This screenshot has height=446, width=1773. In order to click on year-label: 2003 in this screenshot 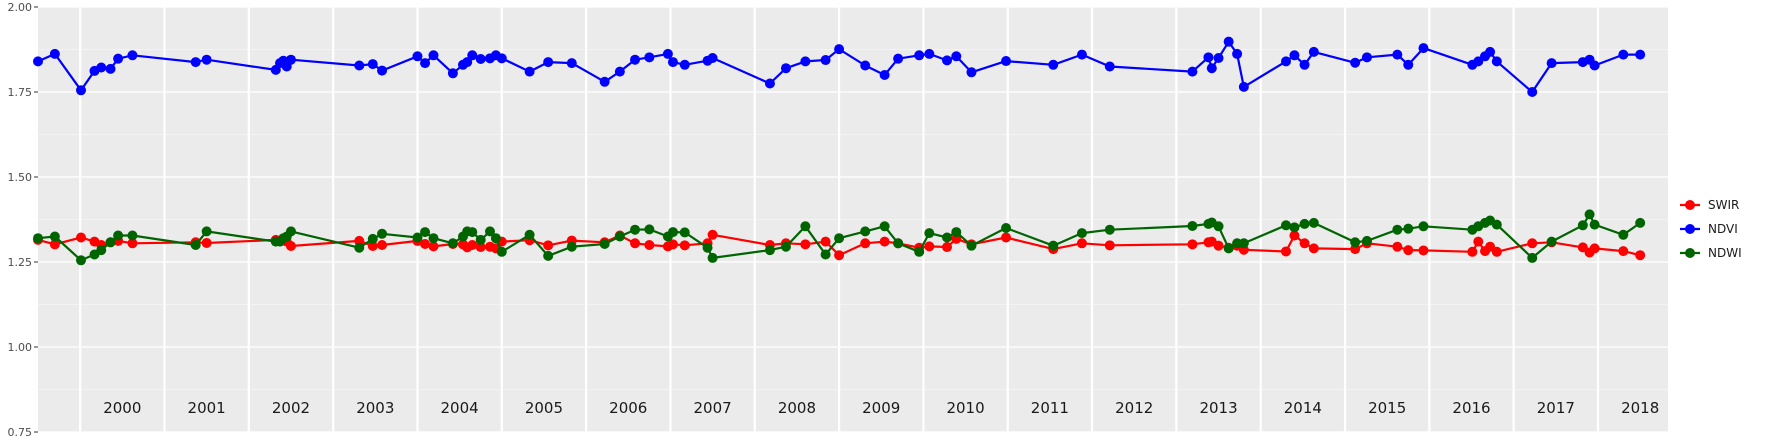, I will do `click(375, 408)`.